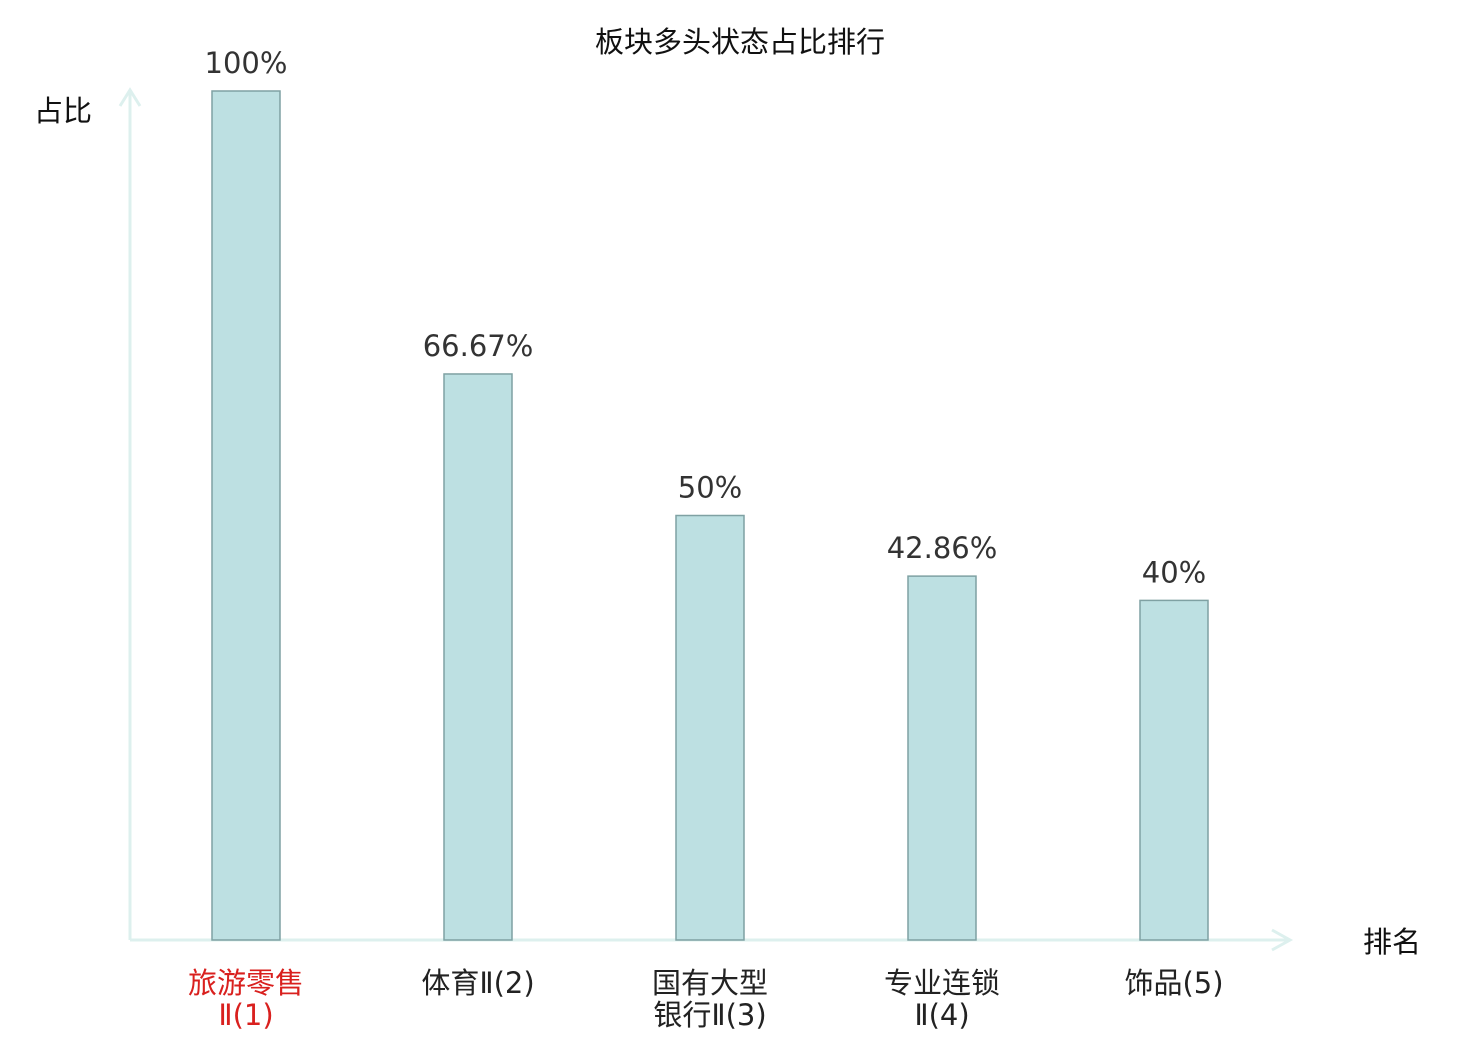  What do you see at coordinates (1174, 572) in the screenshot?
I see `value-label-5: 40%` at bounding box center [1174, 572].